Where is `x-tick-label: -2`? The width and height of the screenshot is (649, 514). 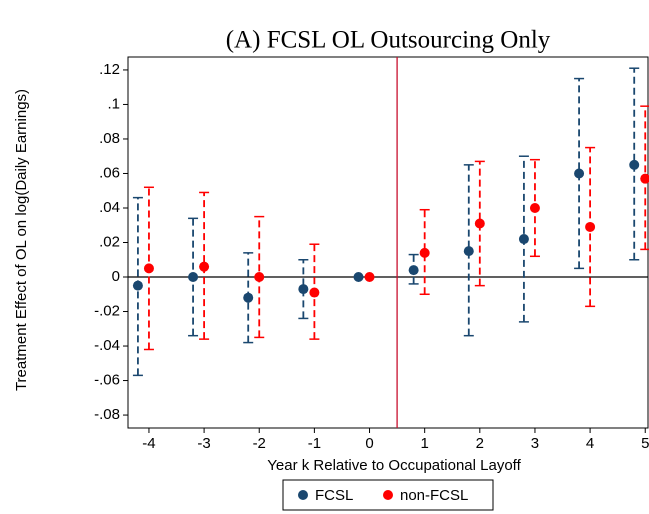 x-tick-label: -2 is located at coordinates (259, 443).